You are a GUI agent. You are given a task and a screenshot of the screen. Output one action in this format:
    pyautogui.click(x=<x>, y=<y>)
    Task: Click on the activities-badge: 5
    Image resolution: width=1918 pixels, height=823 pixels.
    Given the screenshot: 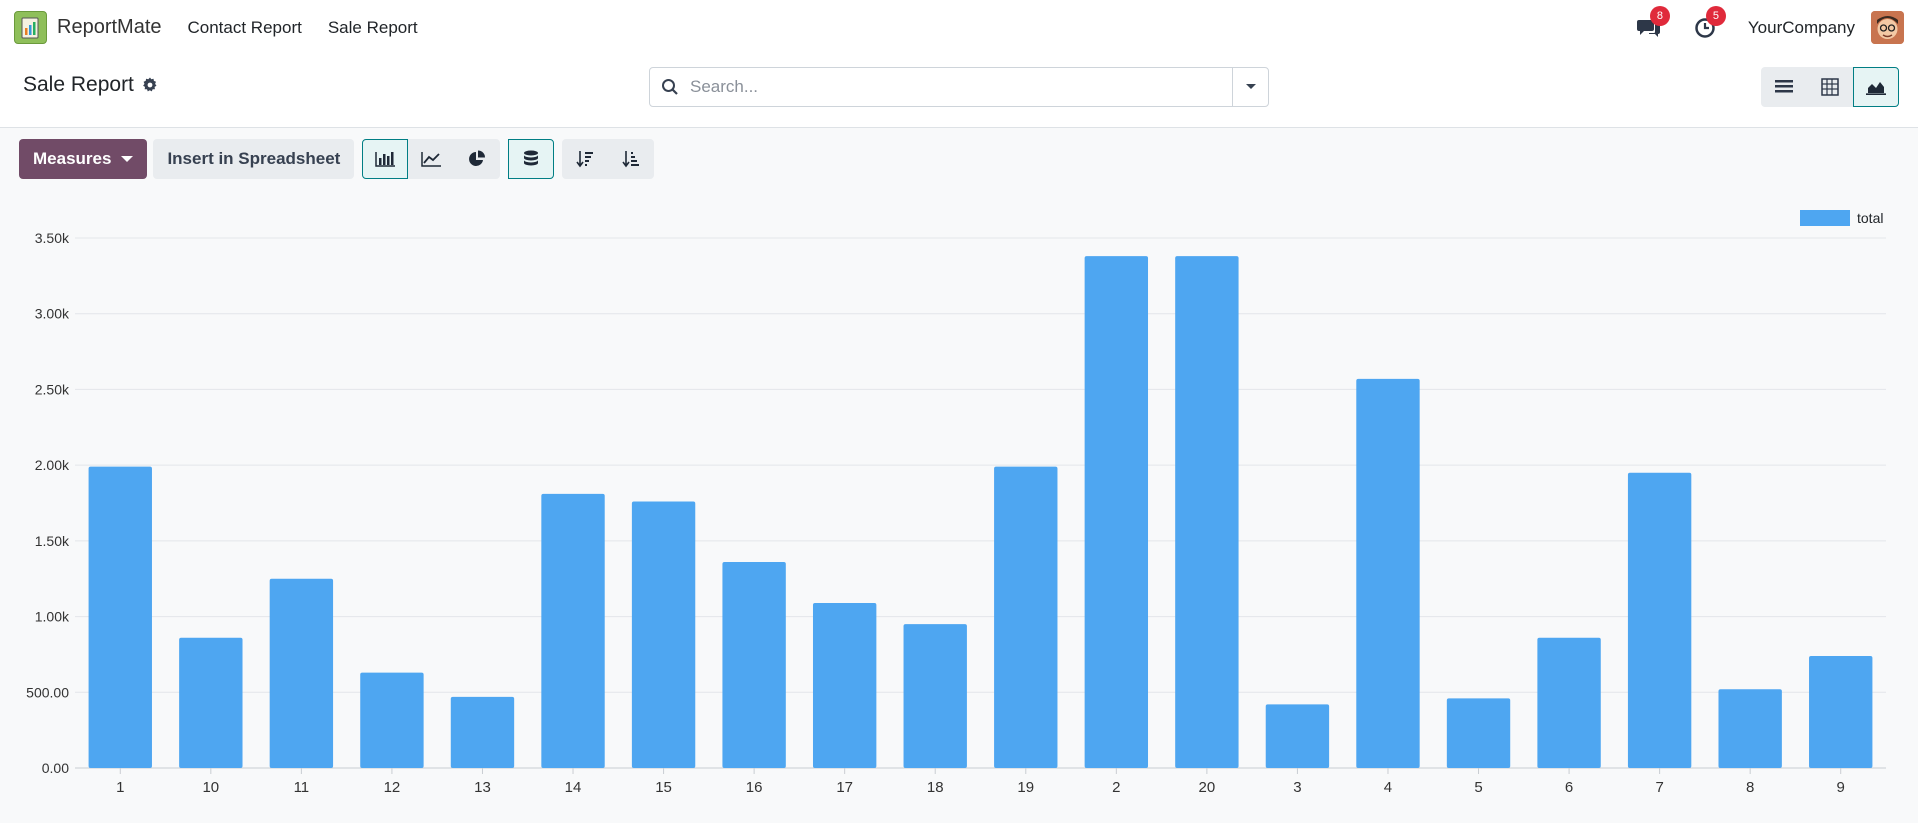 What is the action you would take?
    pyautogui.click(x=1715, y=15)
    